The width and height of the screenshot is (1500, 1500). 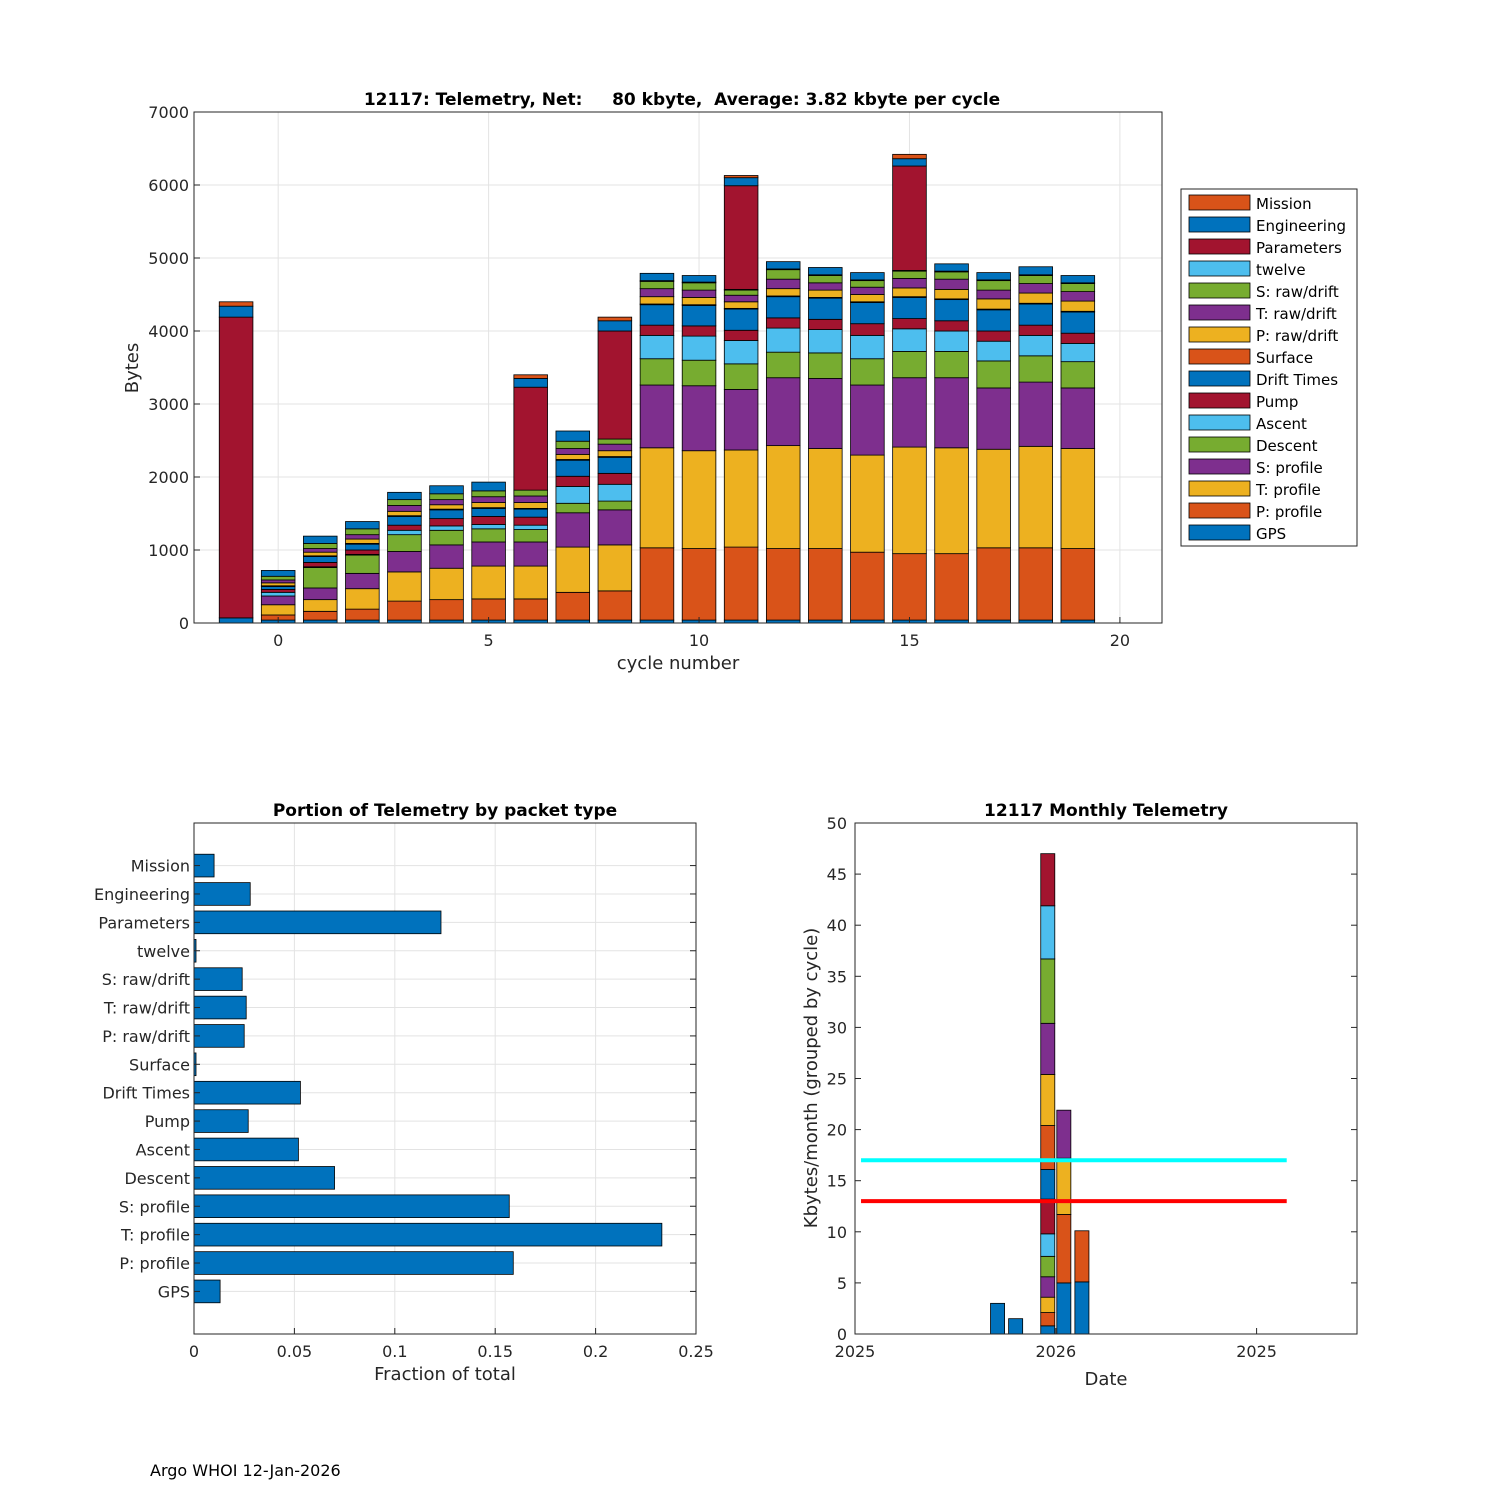 I want to click on chart3-reference-lines, so click(x=1074, y=1181).